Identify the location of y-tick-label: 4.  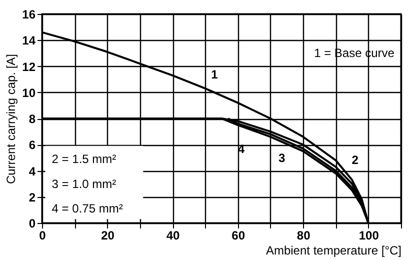
(32, 171).